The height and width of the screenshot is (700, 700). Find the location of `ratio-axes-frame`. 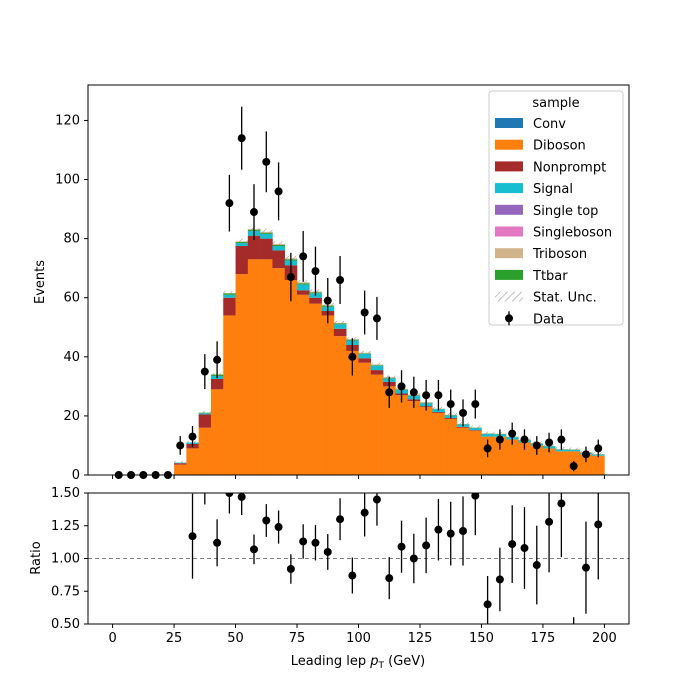

ratio-axes-frame is located at coordinates (358, 558).